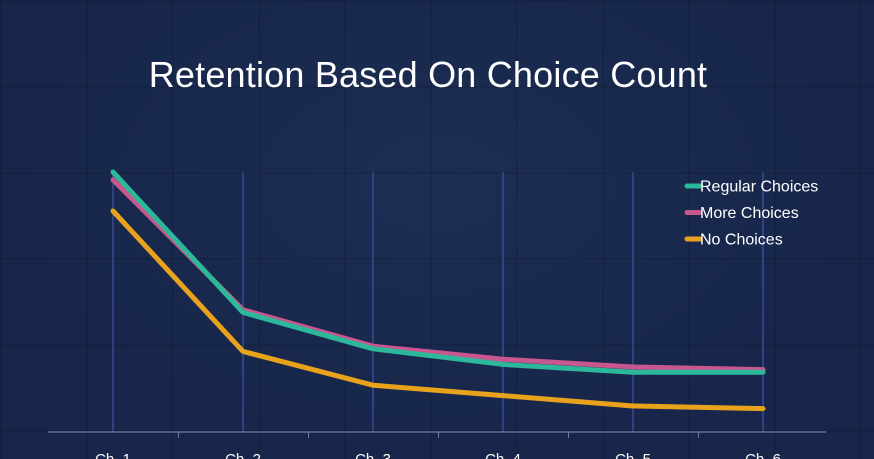 The image size is (874, 459). Describe the element at coordinates (759, 187) in the screenshot. I see `legend-label-regular-choices: Regular Choices` at that location.